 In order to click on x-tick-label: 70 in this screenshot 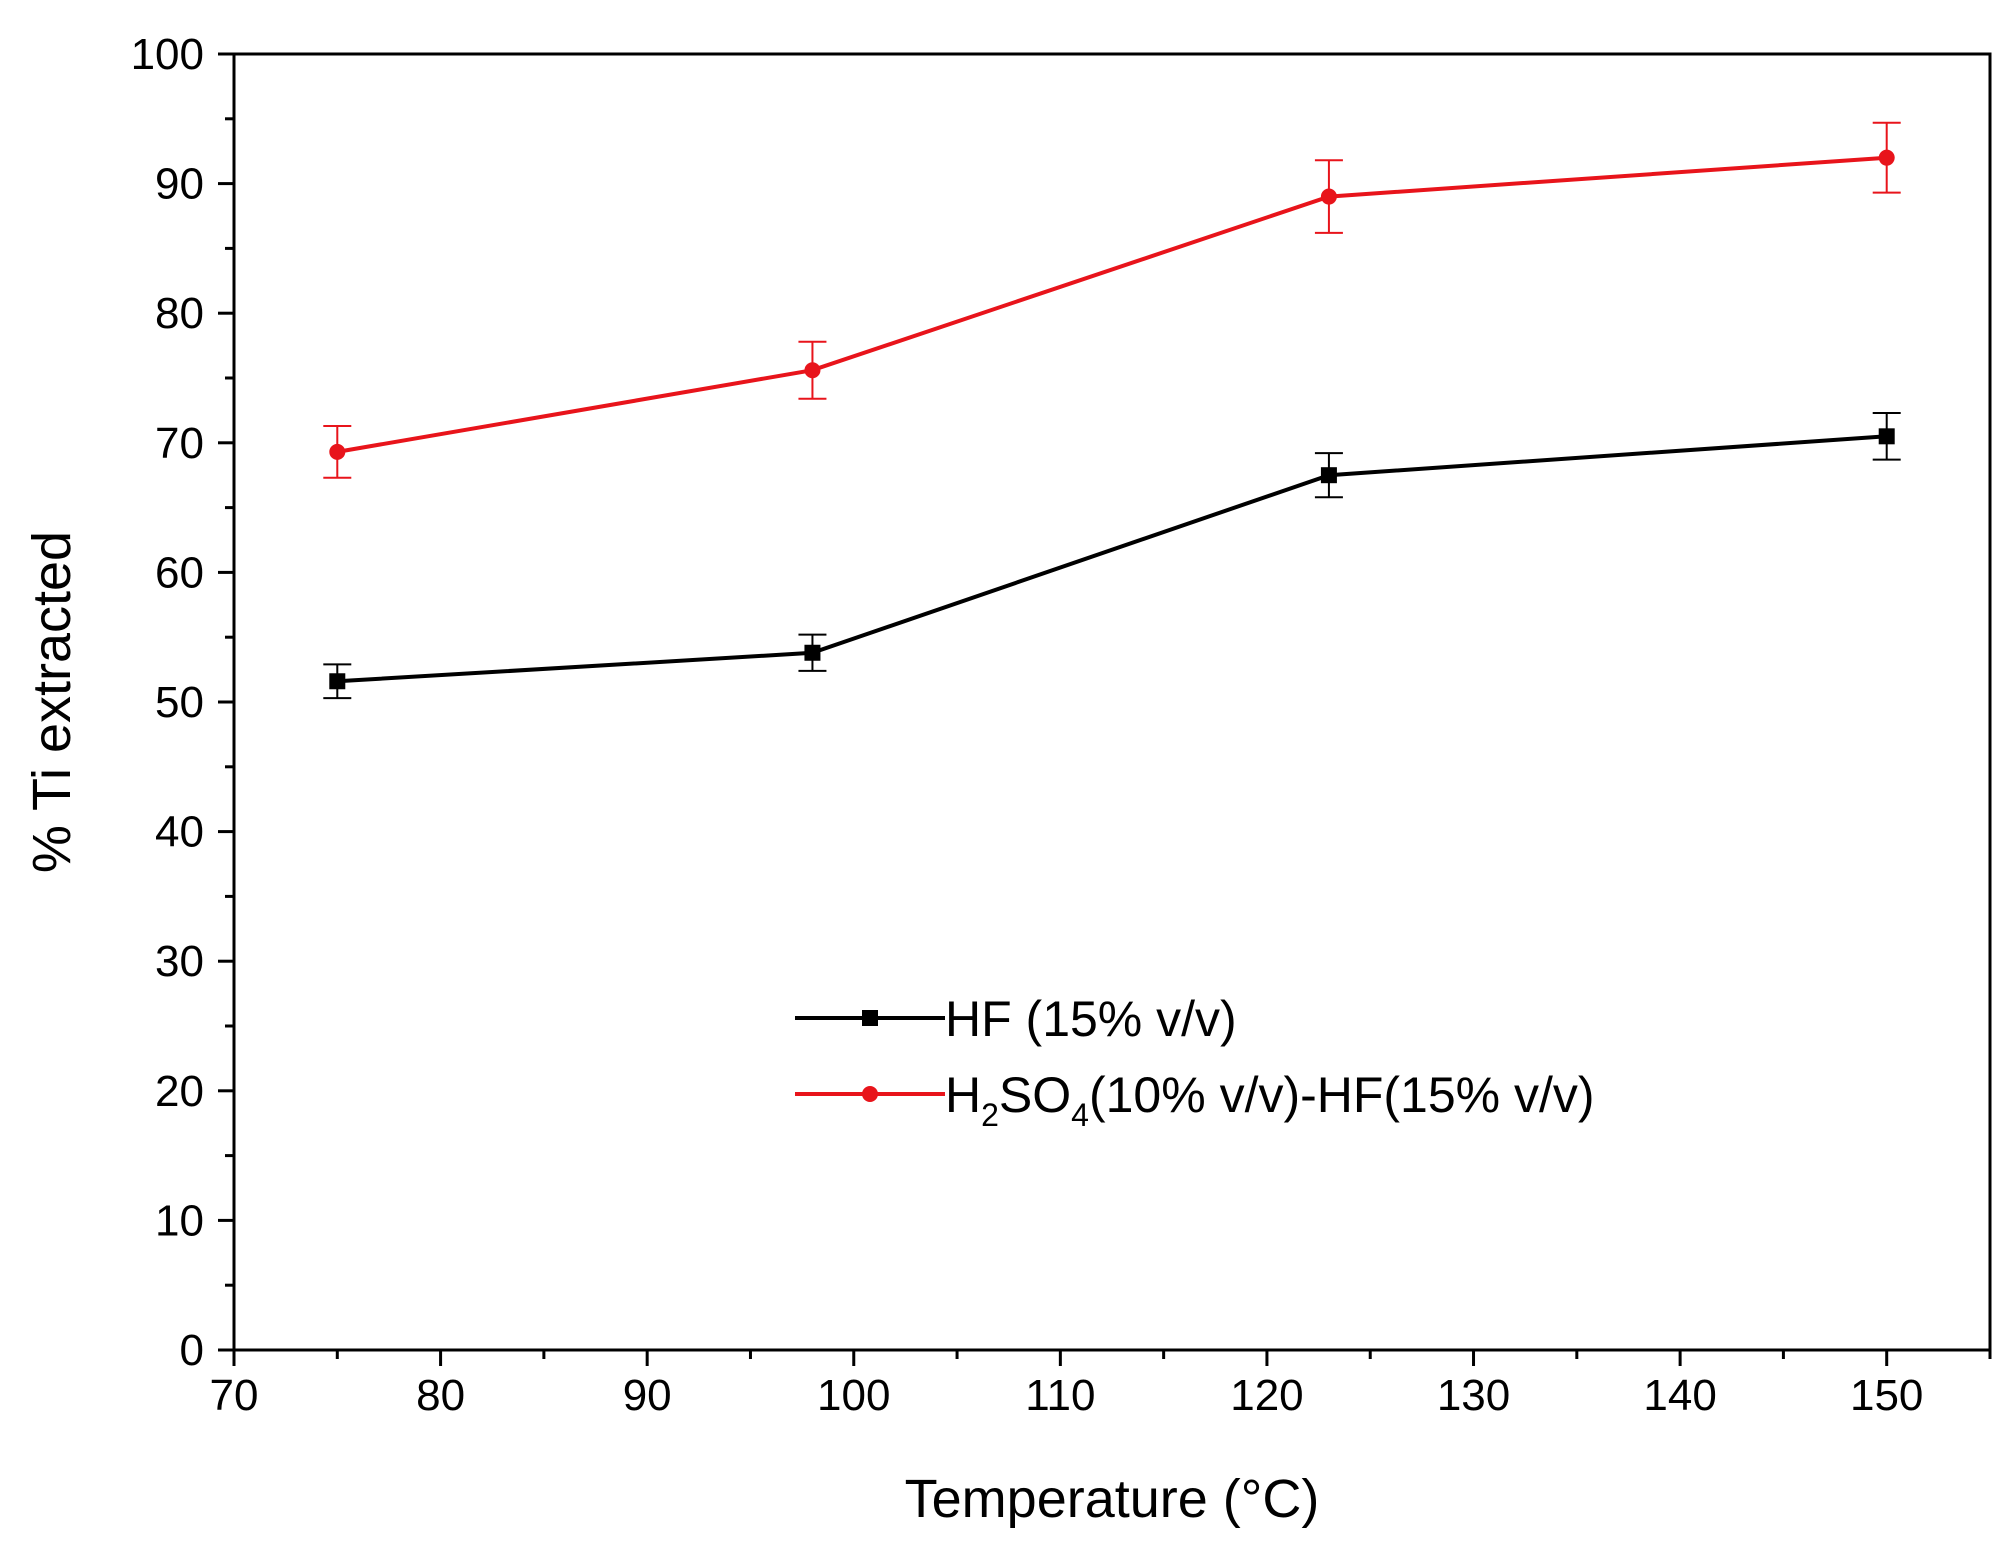, I will do `click(234, 1395)`.